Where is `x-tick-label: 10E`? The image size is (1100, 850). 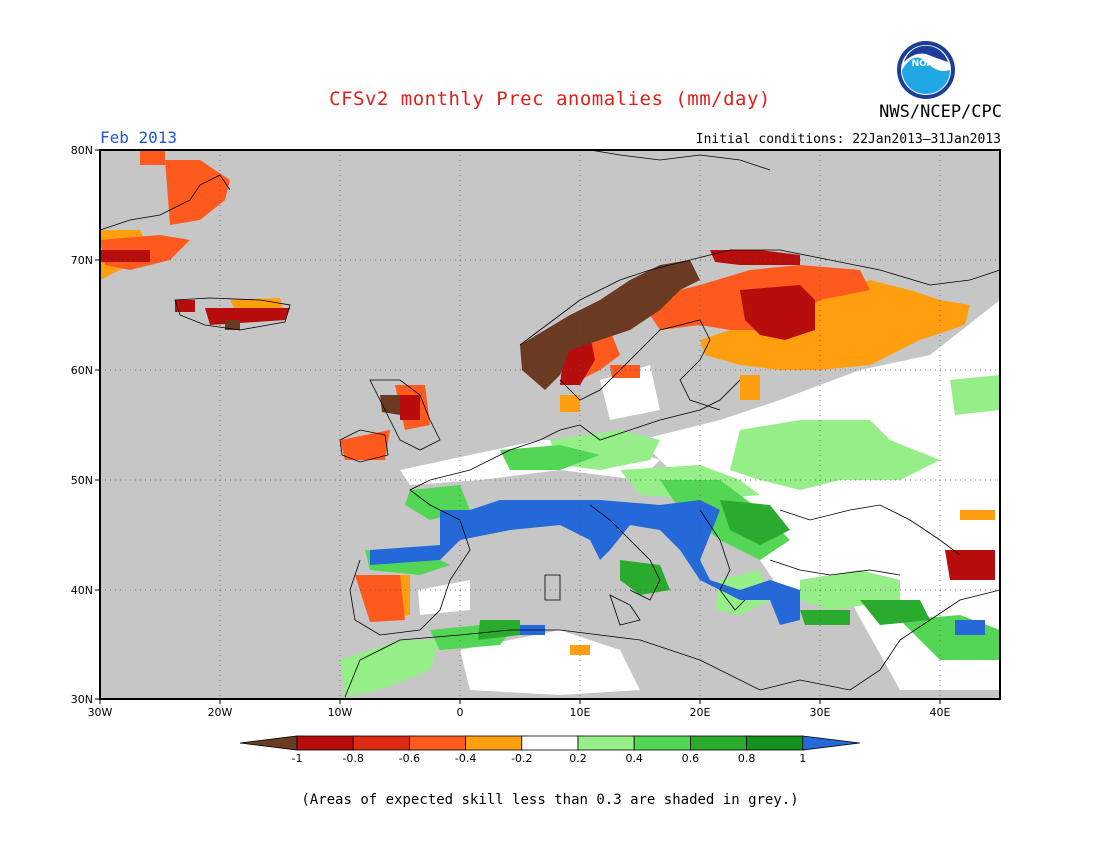 x-tick-label: 10E is located at coordinates (580, 712).